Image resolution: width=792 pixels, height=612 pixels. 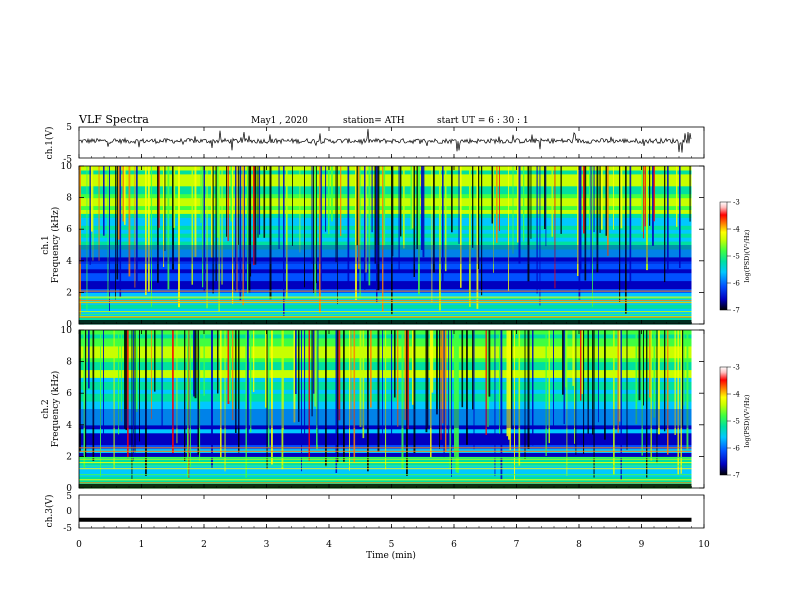 What do you see at coordinates (69, 262) in the screenshot?
I see `ytick-label: 4` at bounding box center [69, 262].